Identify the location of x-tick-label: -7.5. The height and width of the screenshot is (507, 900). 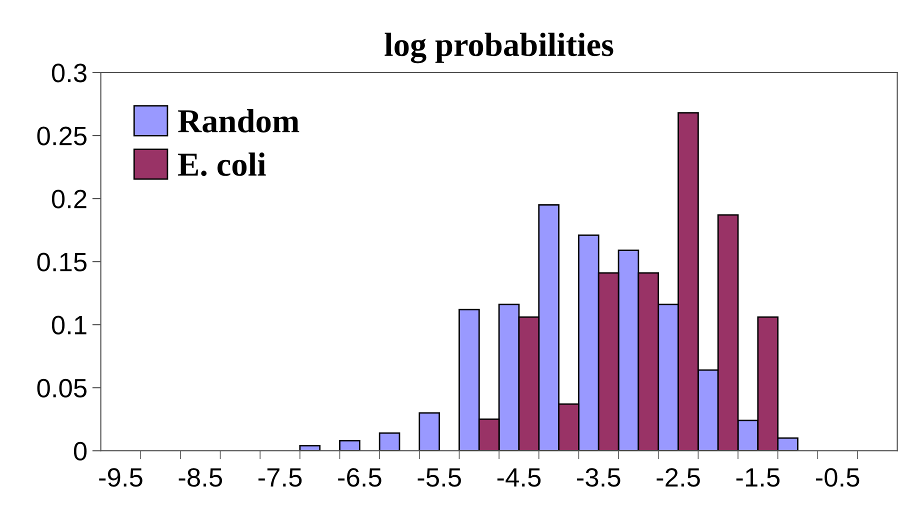
(280, 477).